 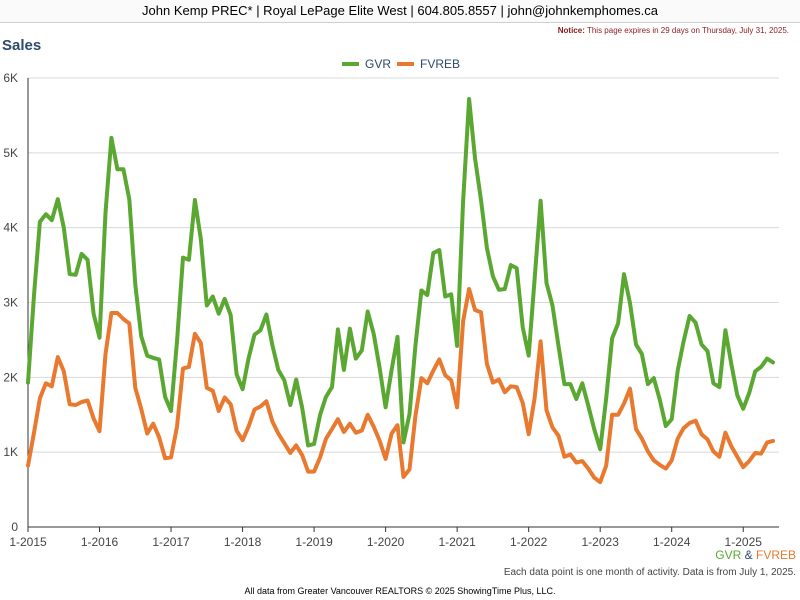 I want to click on y-tick-label: 3K, so click(x=10, y=303).